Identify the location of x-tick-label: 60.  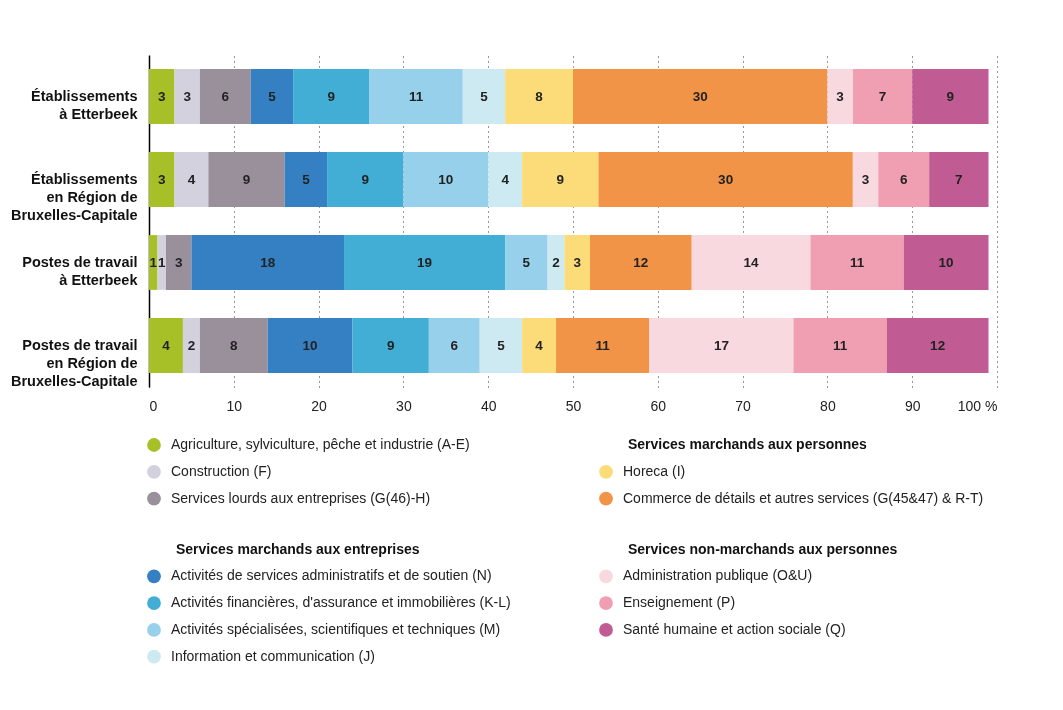
(658, 405).